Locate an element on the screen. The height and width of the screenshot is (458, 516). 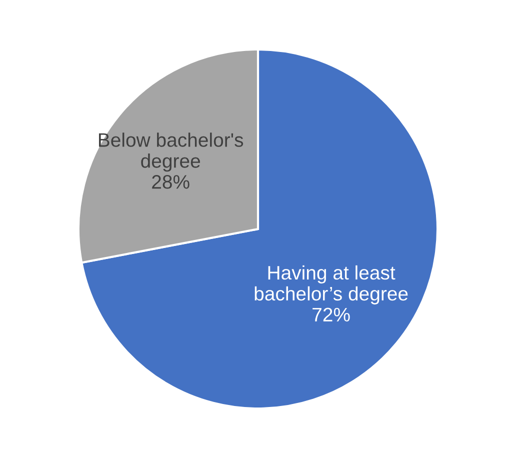
data-label: 28% is located at coordinates (171, 182).